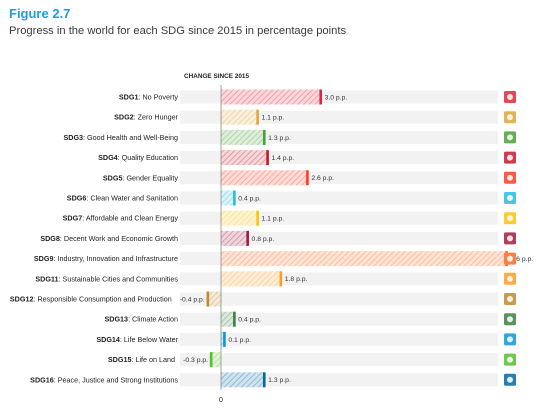 Image resolution: width=536 pixels, height=410 pixels. What do you see at coordinates (150, 177) in the screenshot?
I see `sdg-name: : Gender Equality` at bounding box center [150, 177].